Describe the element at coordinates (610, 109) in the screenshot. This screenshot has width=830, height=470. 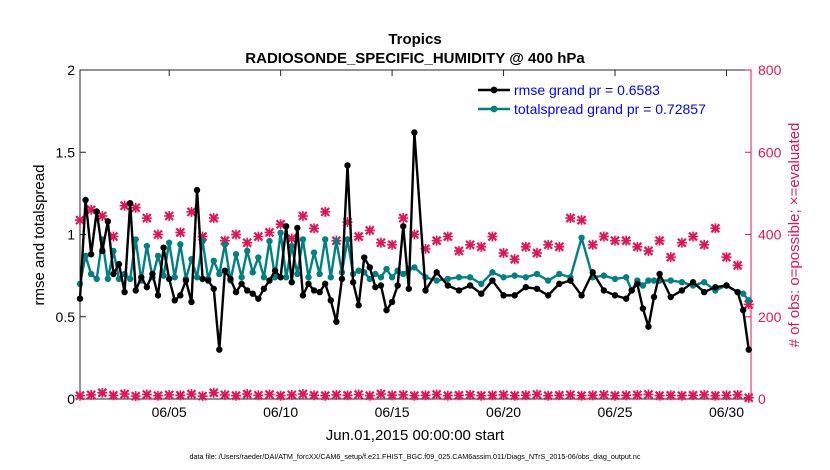
I see `legend-spread-label: totalspread grand pr = 0.72857` at that location.